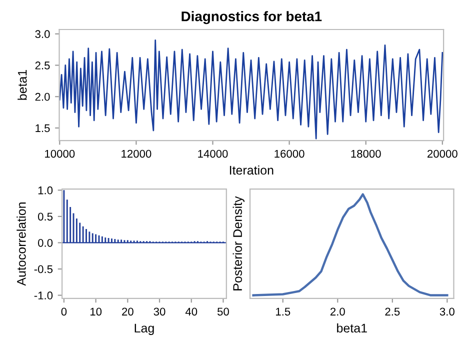  What do you see at coordinates (352, 328) in the screenshot?
I see `x-axis-title: beta1` at bounding box center [352, 328].